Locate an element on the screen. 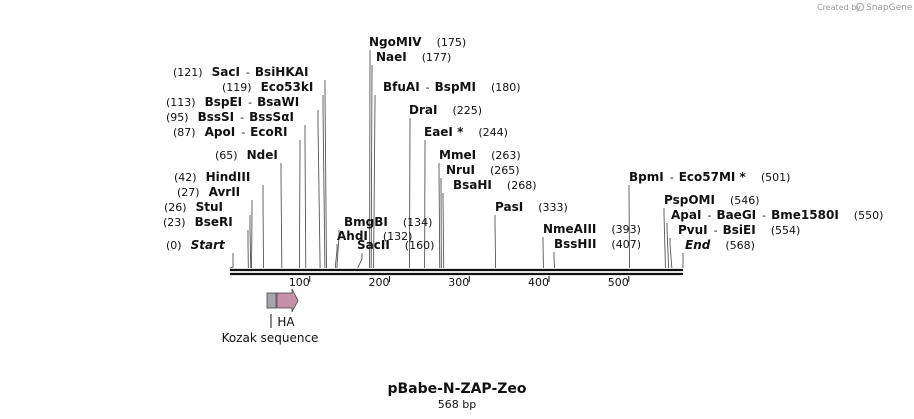  site-hindiii: (42) HindIII is located at coordinates (212, 177).